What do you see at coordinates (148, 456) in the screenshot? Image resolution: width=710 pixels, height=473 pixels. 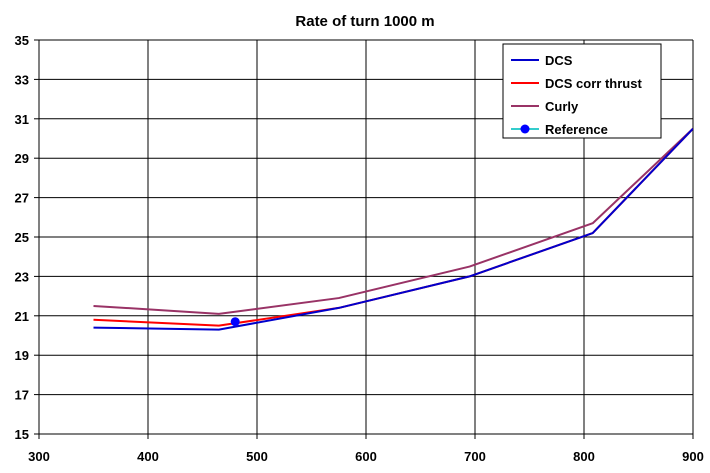 I see `x-tick-label: 400` at bounding box center [148, 456].